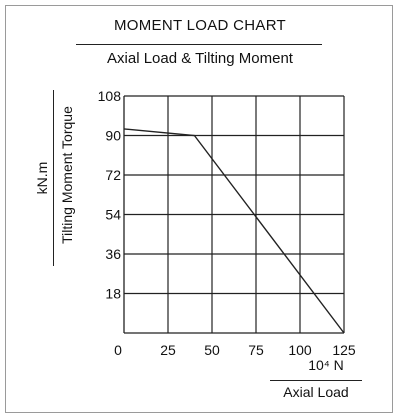 Image resolution: width=400 pixels, height=420 pixels. Describe the element at coordinates (199, 44) in the screenshot. I see `title-divider` at that location.